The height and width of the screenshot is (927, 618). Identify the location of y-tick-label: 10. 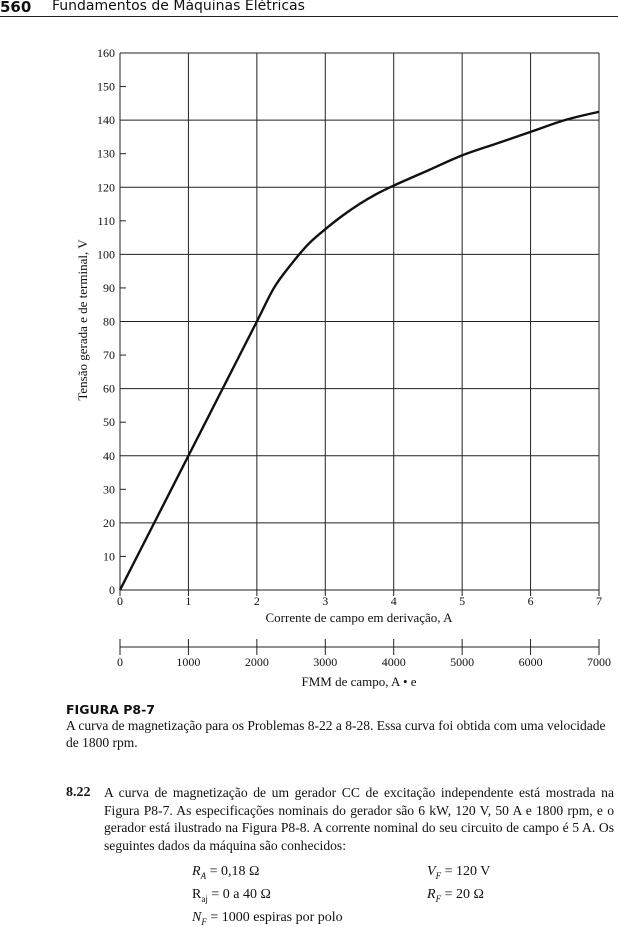
(109, 556).